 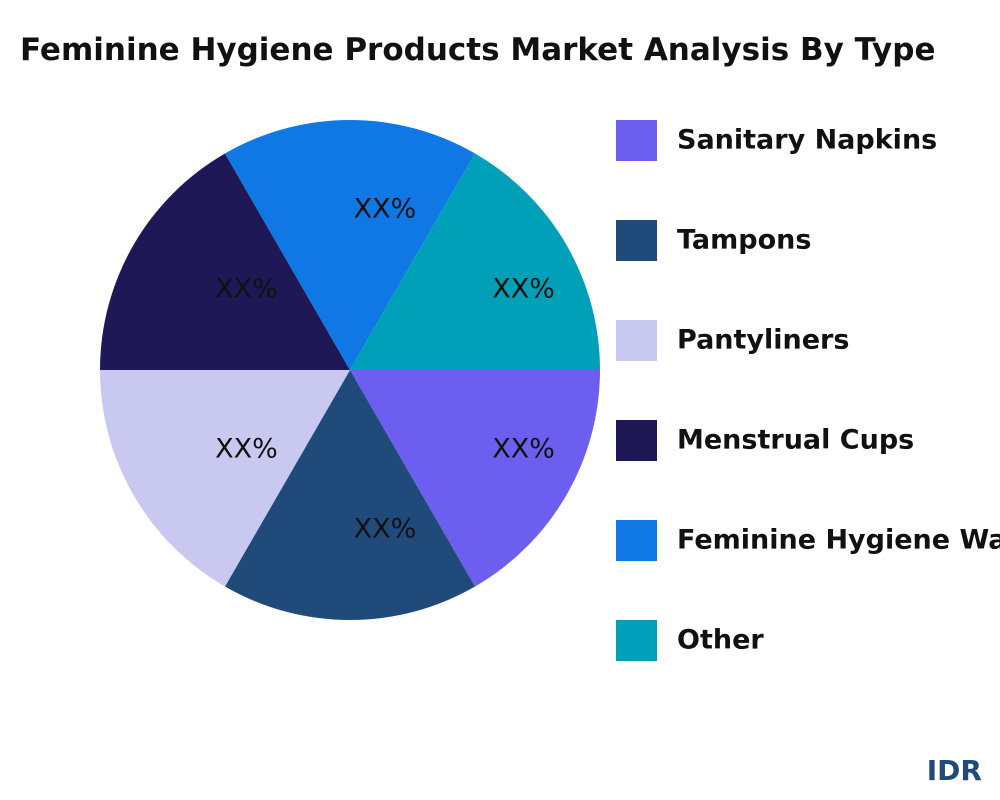 What do you see at coordinates (807, 140) in the screenshot?
I see `legend-label: Sanitary Napkins` at bounding box center [807, 140].